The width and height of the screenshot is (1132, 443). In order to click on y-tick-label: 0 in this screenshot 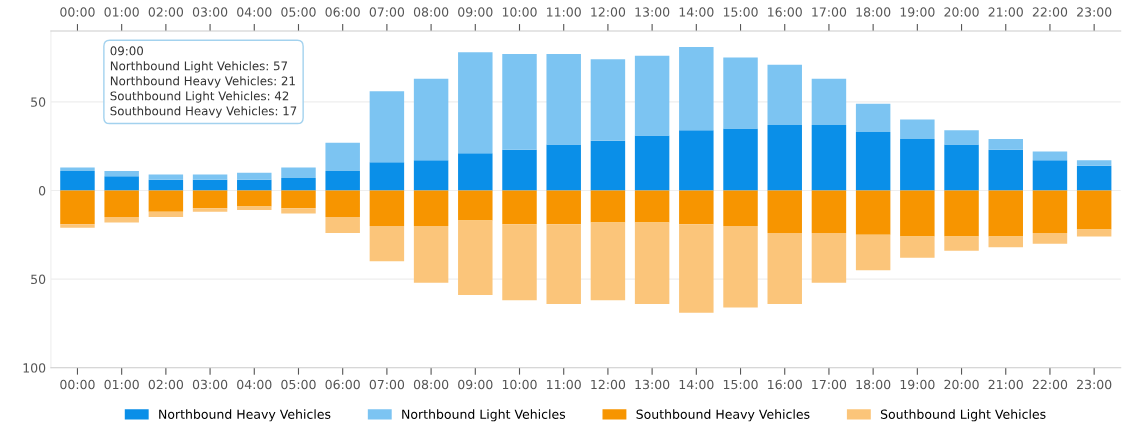, I will do `click(42, 190)`.